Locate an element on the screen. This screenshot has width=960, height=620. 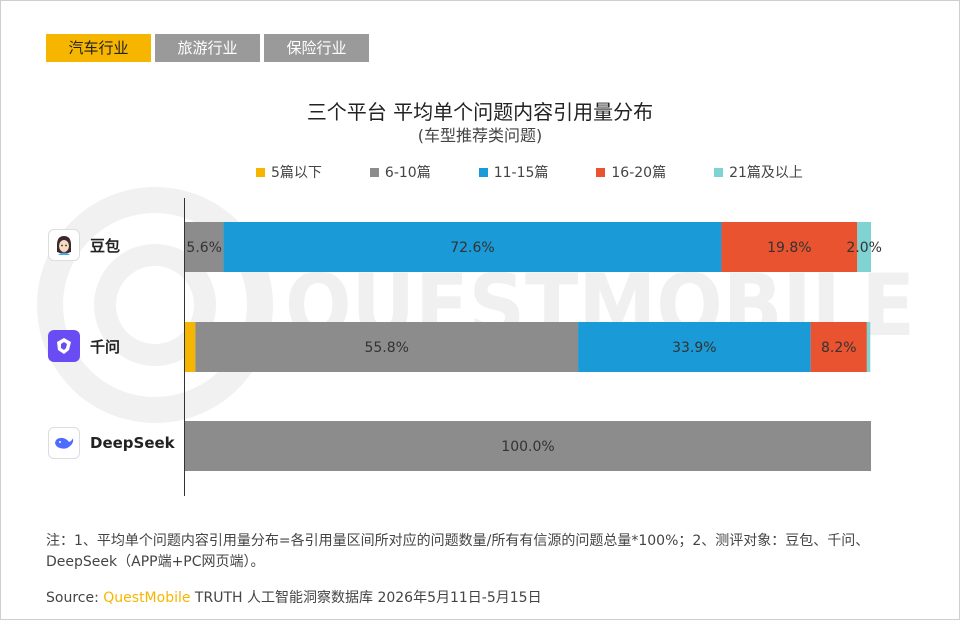
platform-label: DeepSeek is located at coordinates (132, 443).